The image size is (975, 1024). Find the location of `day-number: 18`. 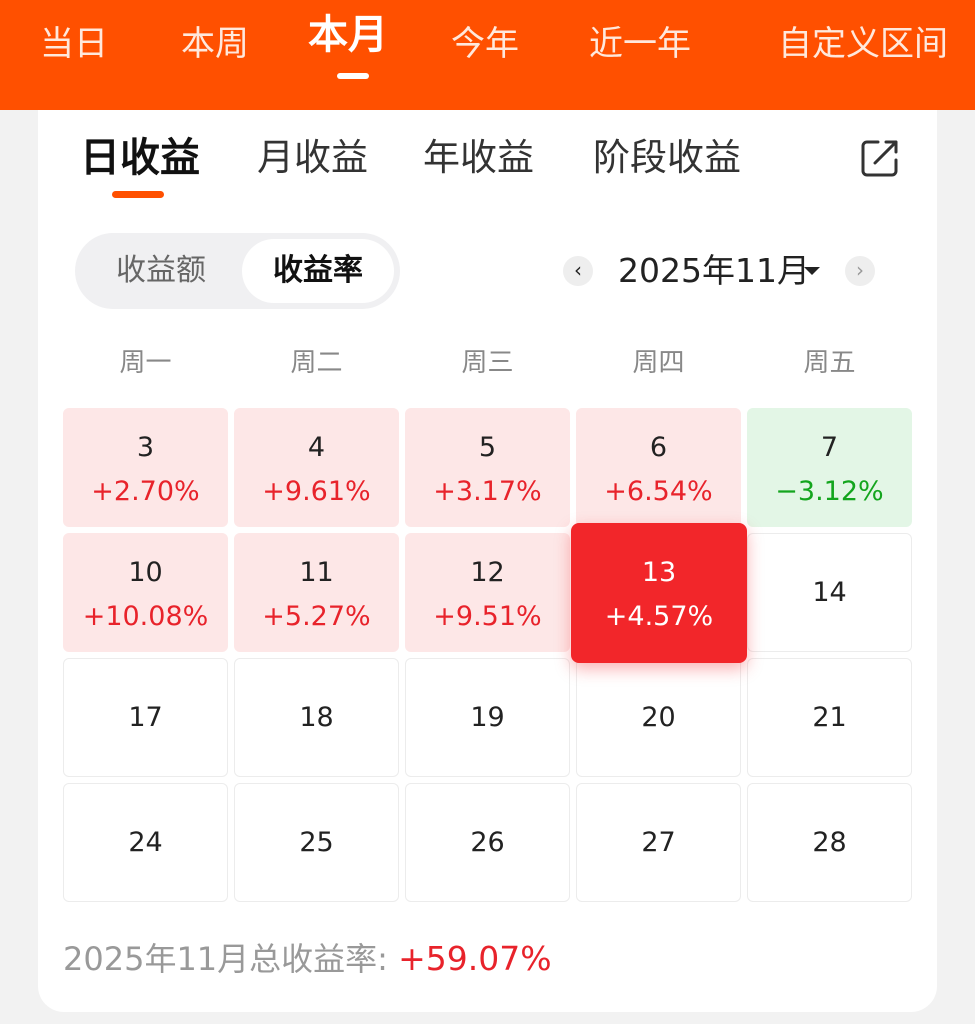

day-number: 18 is located at coordinates (316, 717).